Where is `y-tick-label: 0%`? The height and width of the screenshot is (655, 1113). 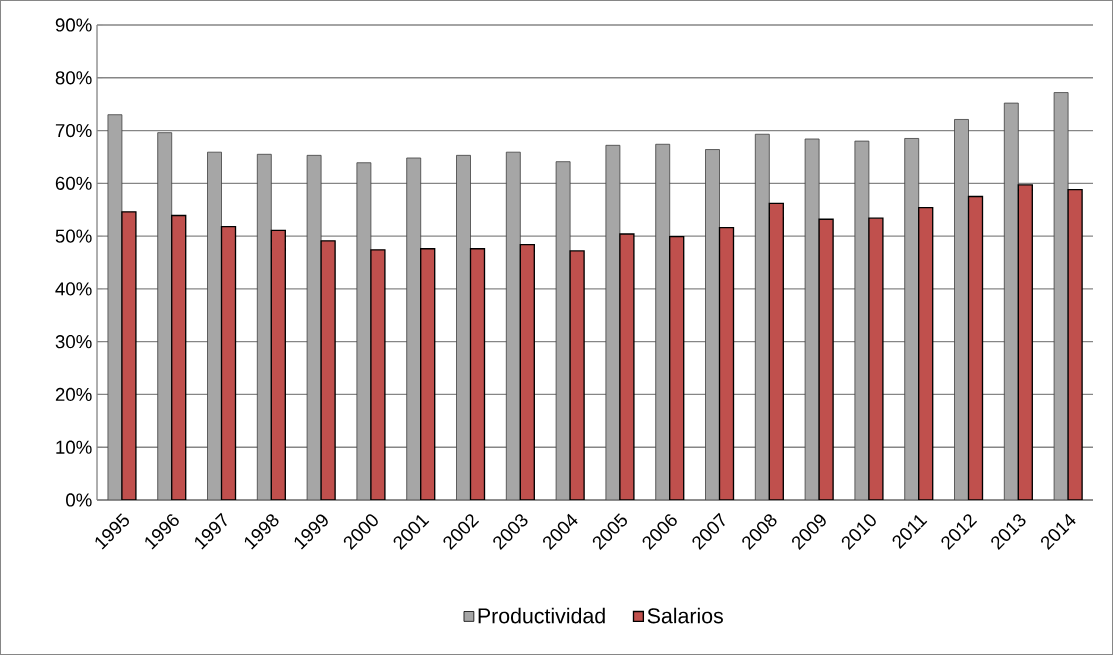
y-tick-label: 0% is located at coordinates (79, 500).